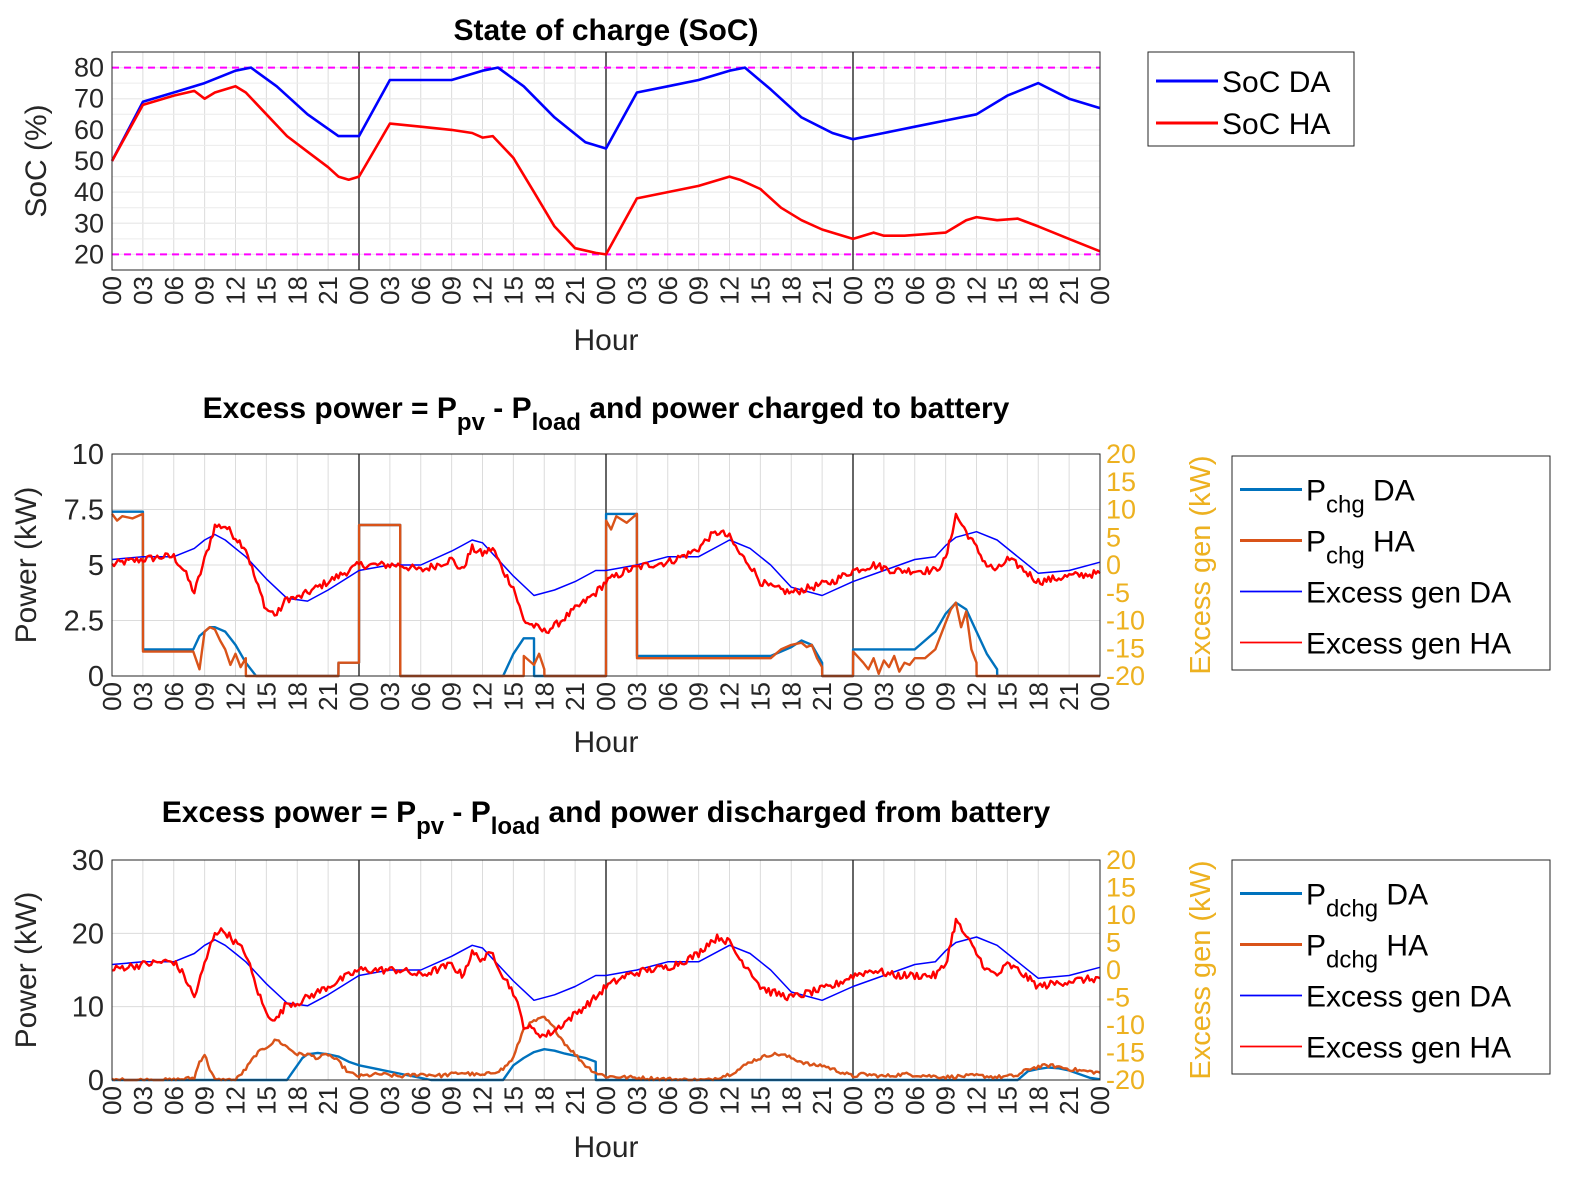  I want to click on legend-label-suffix: DA, so click(1403, 895).